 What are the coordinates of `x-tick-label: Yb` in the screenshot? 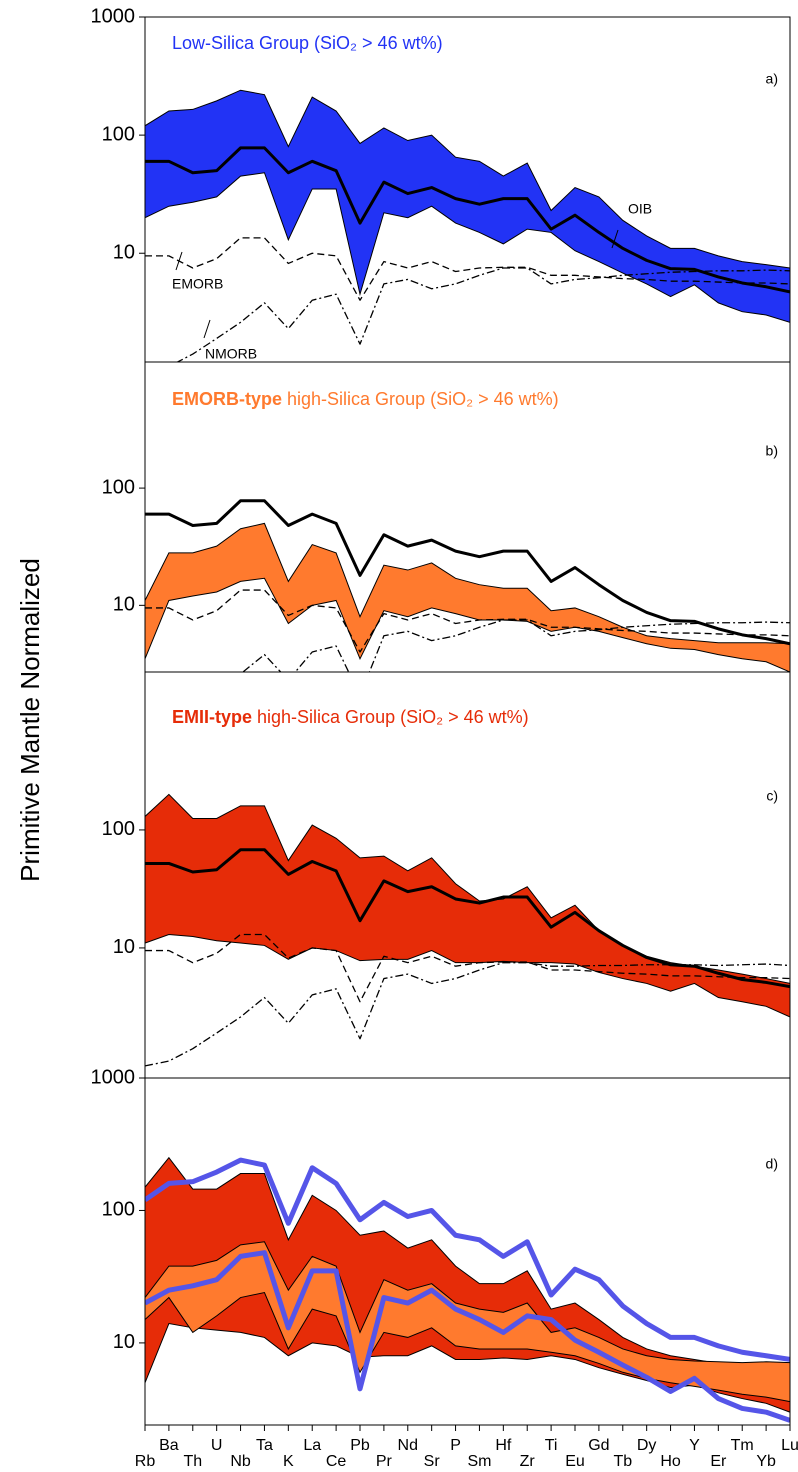 It's located at (766, 1461).